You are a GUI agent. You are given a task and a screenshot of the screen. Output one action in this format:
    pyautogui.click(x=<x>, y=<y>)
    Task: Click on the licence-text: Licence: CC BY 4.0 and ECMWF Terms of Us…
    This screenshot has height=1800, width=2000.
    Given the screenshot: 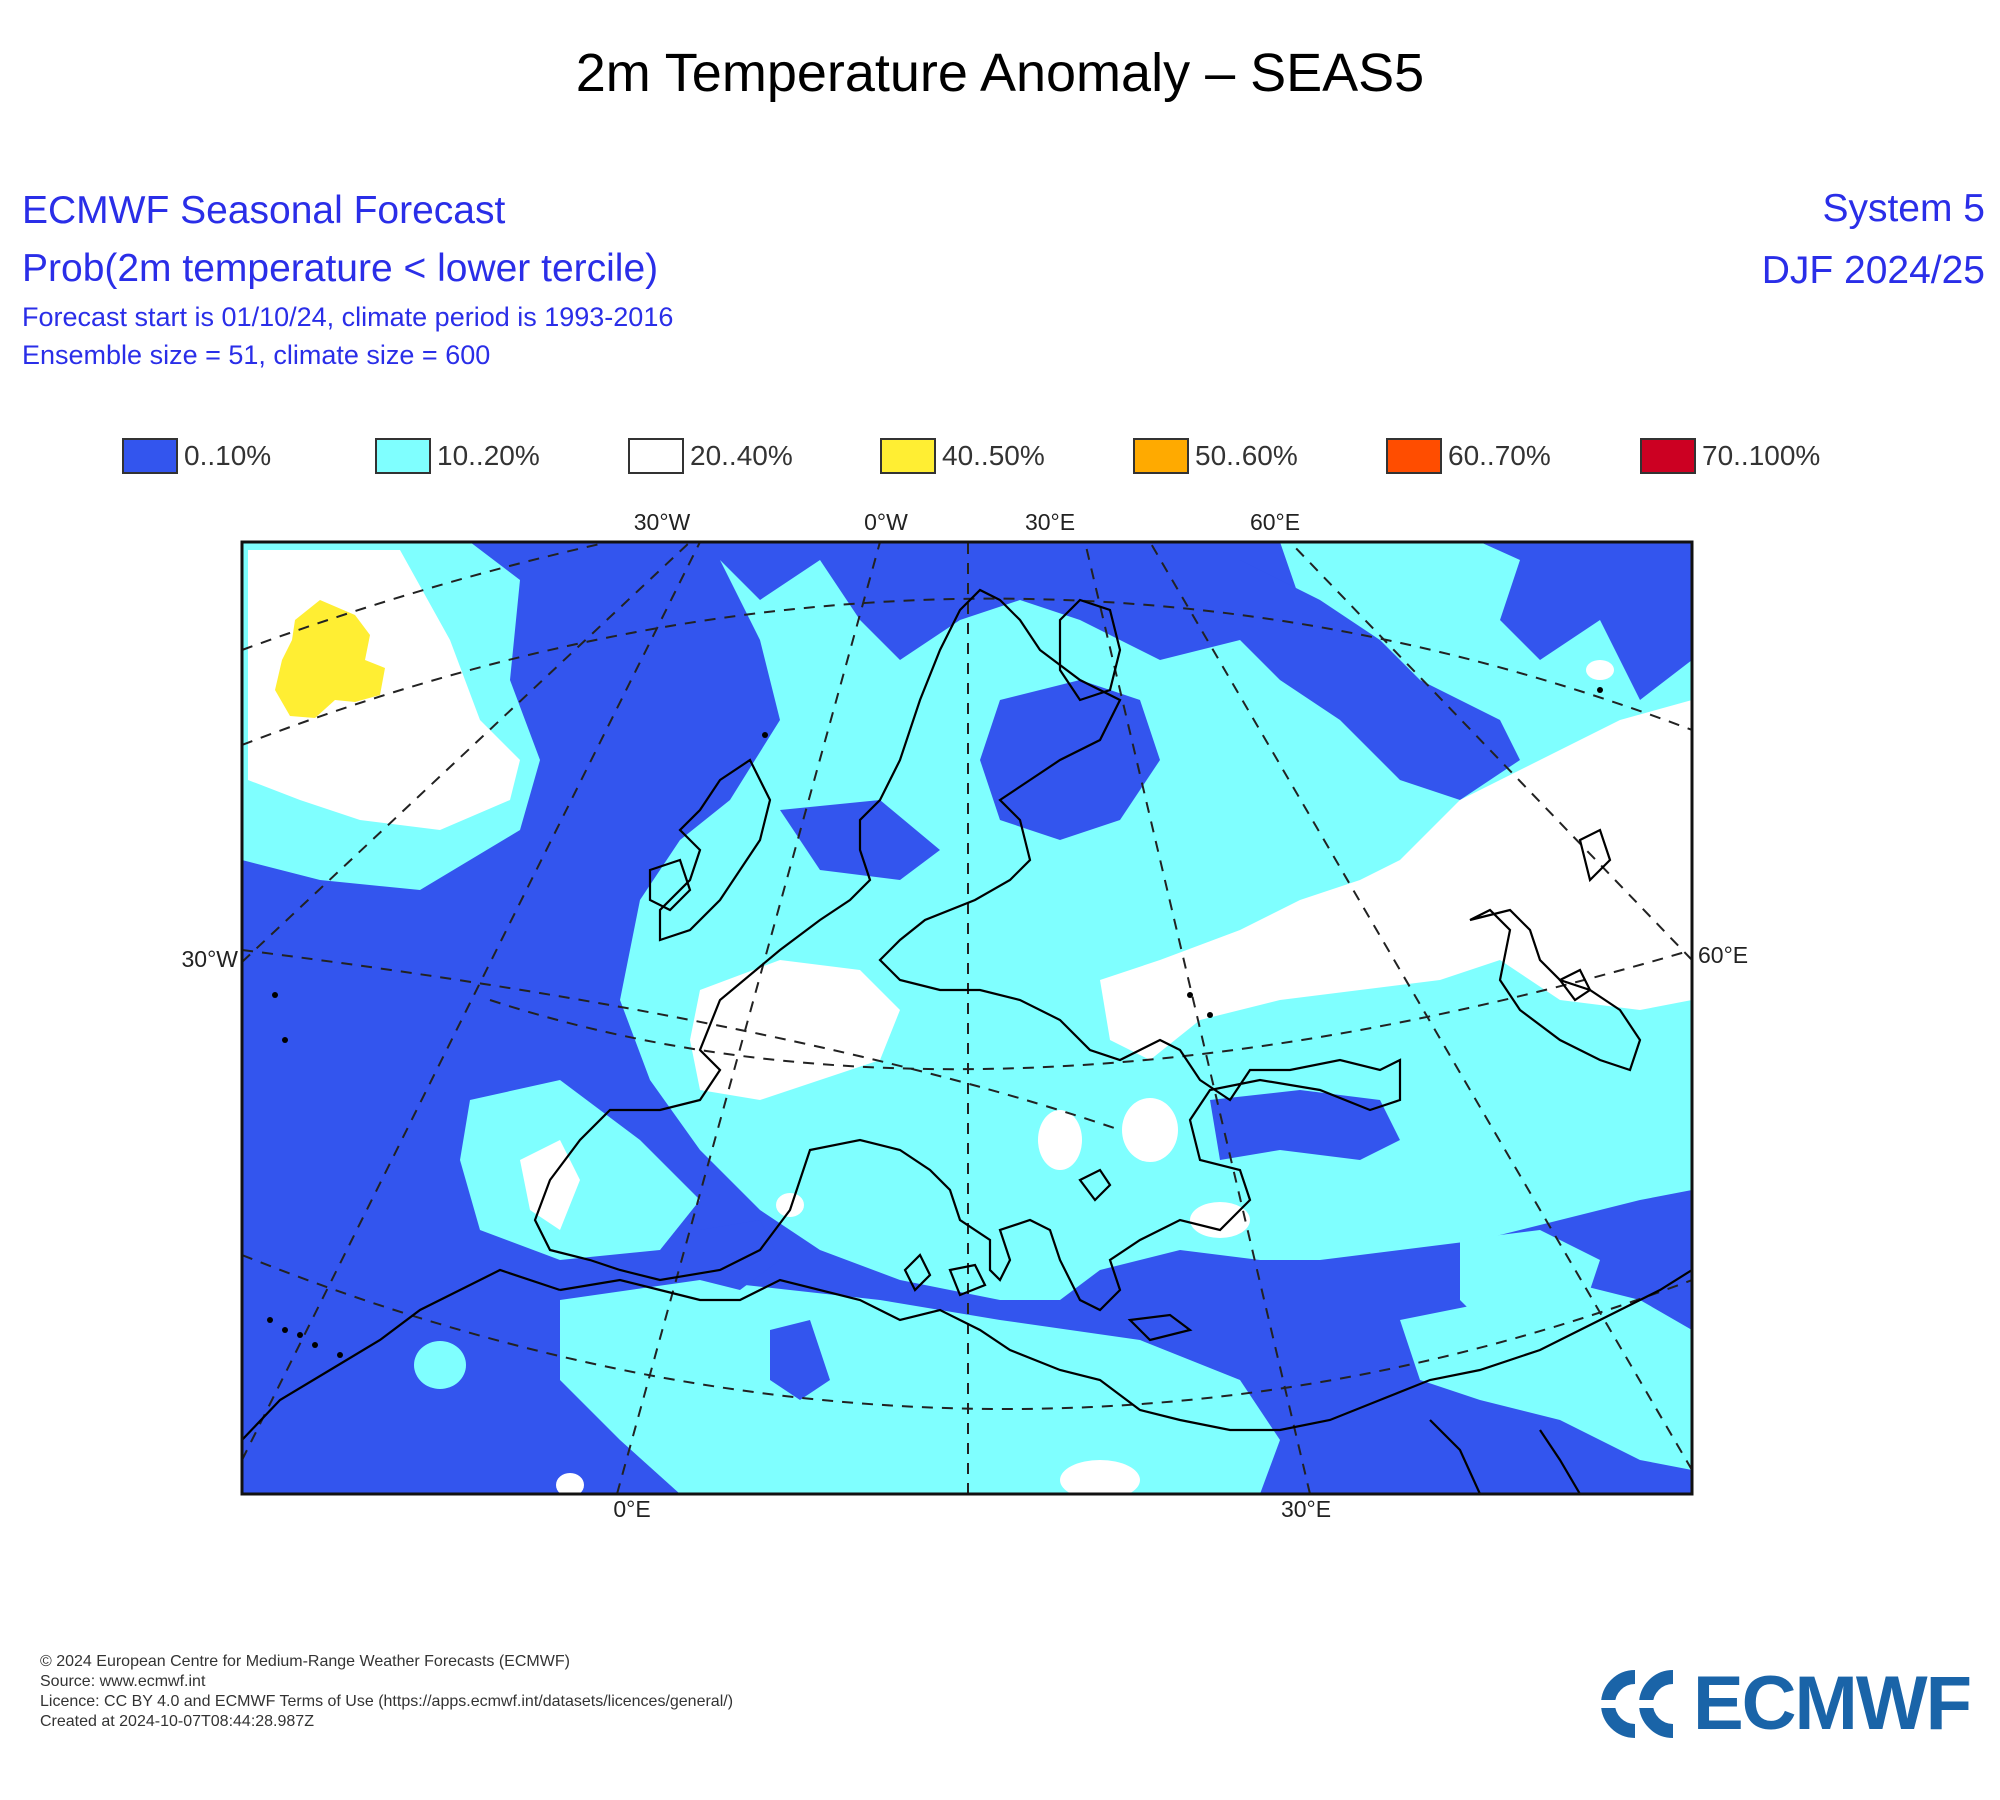 What is the action you would take?
    pyautogui.click(x=387, y=1701)
    